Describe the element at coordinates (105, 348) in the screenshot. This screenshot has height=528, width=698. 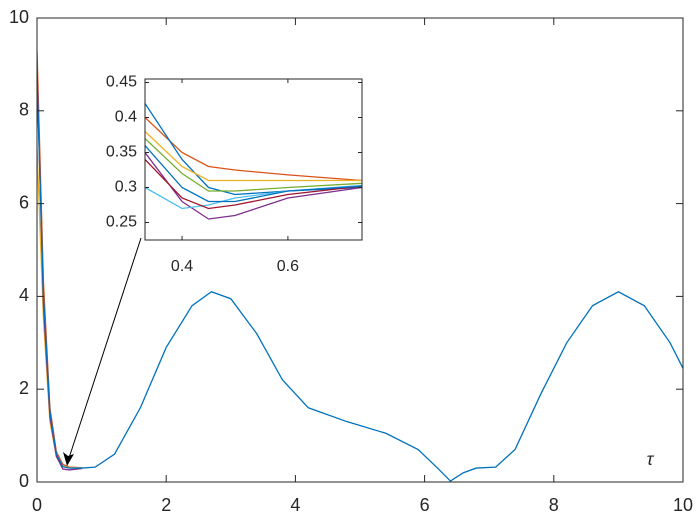
I see `pointer-arrow` at that location.